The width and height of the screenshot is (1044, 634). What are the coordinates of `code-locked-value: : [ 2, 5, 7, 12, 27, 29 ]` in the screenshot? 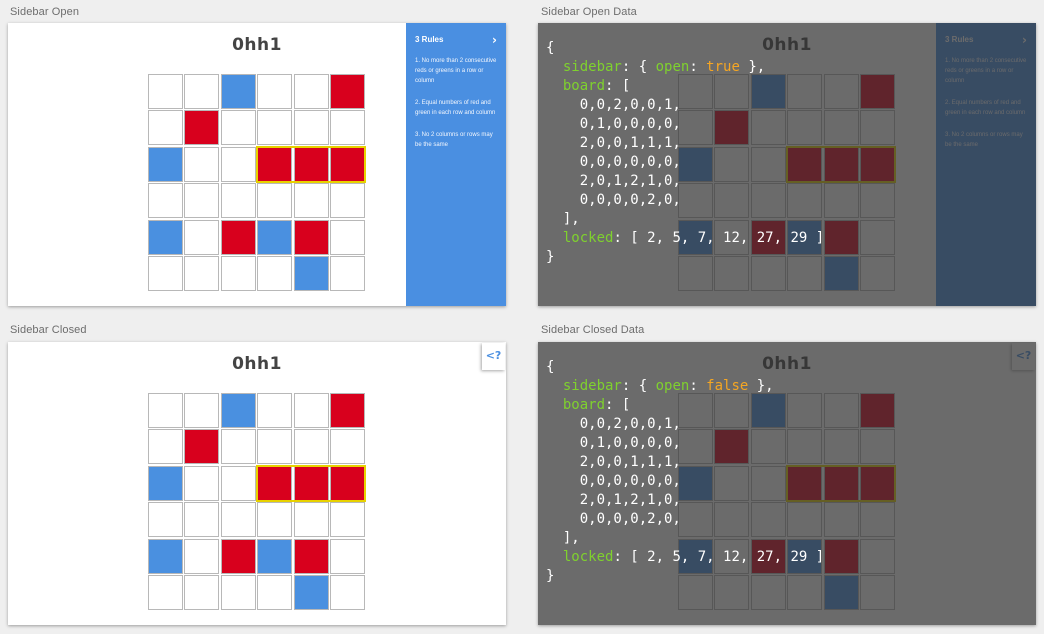 It's located at (719, 238).